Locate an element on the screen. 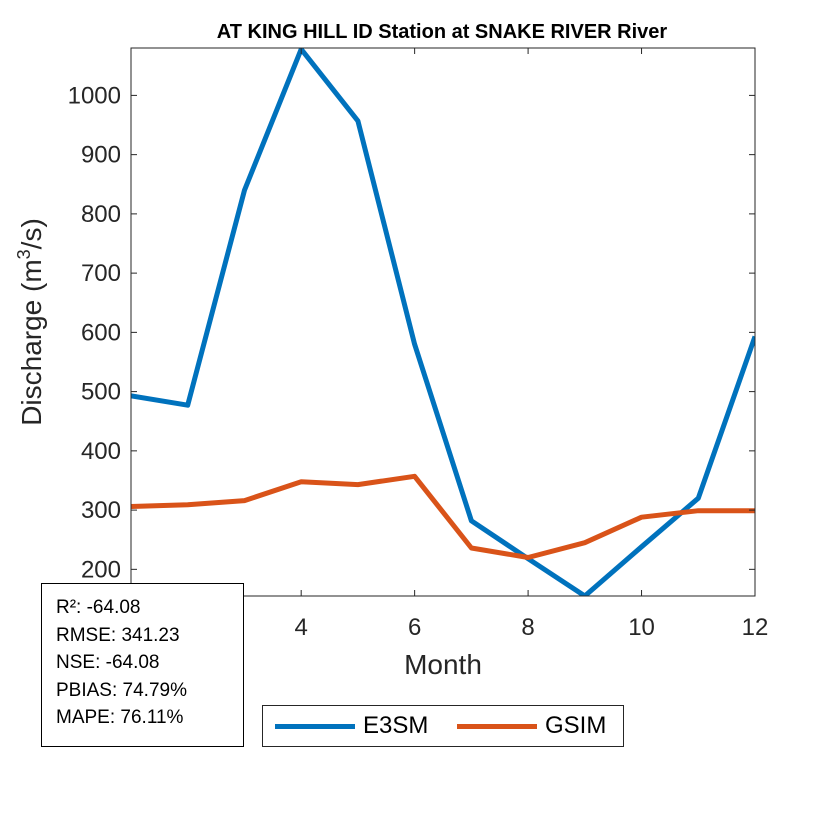 This screenshot has height=833, width=833. stat-rmse: RMSE: 341.23 is located at coordinates (118, 635).